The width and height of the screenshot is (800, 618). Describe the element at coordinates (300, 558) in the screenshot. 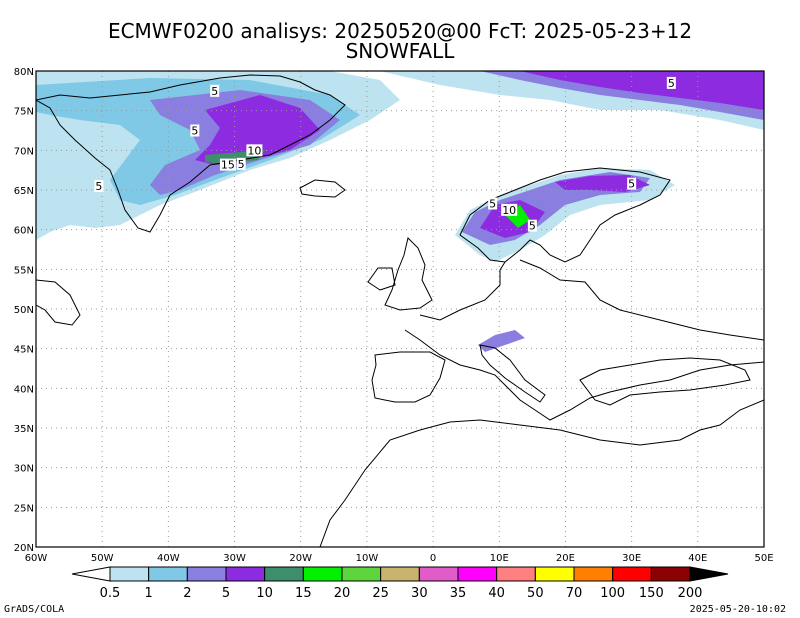

I see `lon-tick-label: 20W` at that location.